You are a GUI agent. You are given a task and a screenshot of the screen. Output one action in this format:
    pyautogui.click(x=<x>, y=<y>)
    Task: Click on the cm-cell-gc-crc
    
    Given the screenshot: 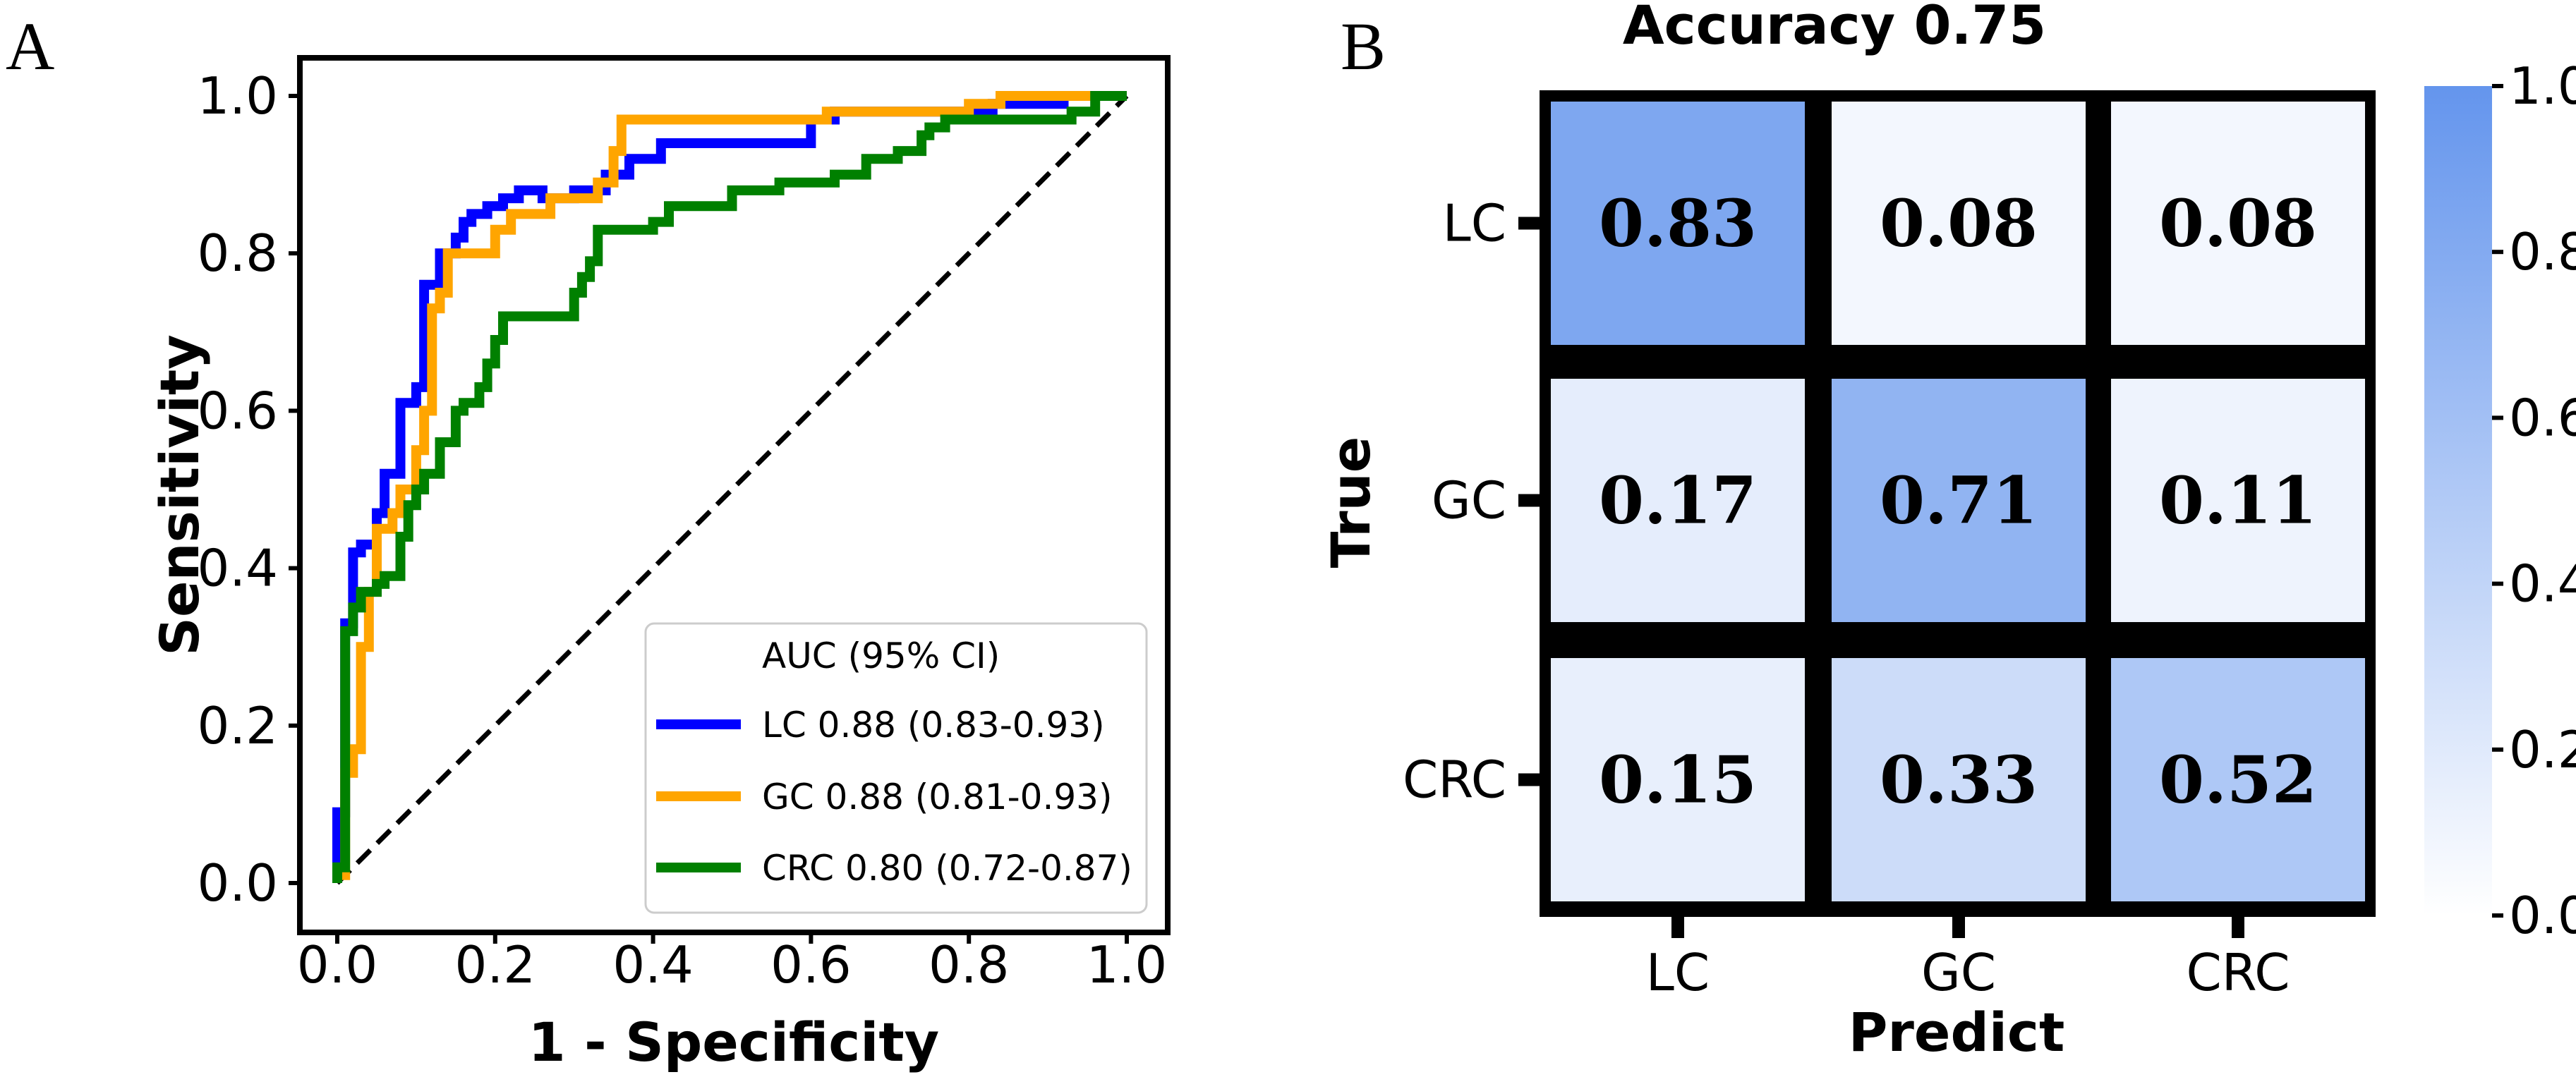 What is the action you would take?
    pyautogui.click(x=2238, y=500)
    